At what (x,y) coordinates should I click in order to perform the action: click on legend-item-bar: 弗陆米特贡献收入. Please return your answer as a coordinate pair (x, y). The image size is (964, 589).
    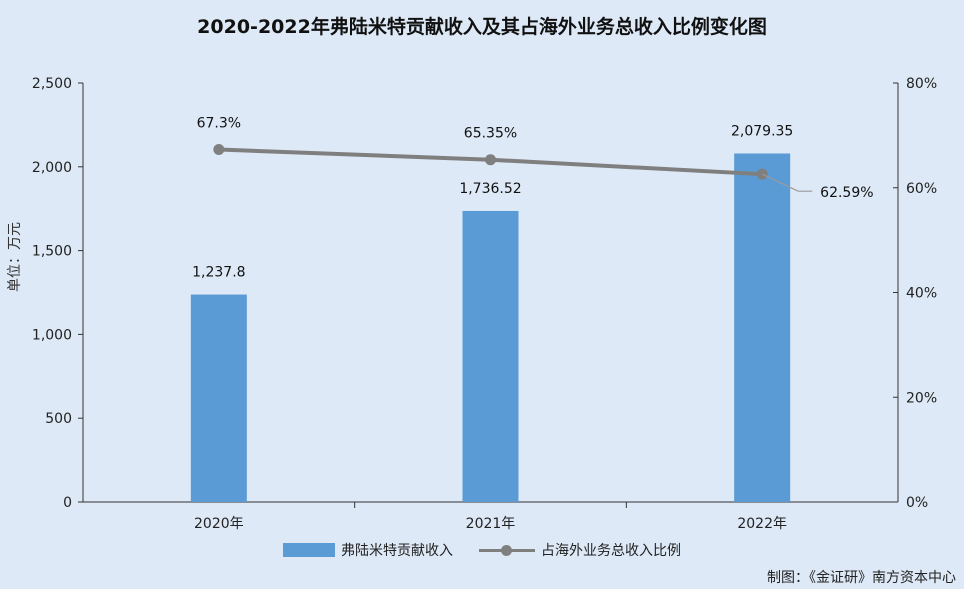
    Looking at the image, I should click on (368, 550).